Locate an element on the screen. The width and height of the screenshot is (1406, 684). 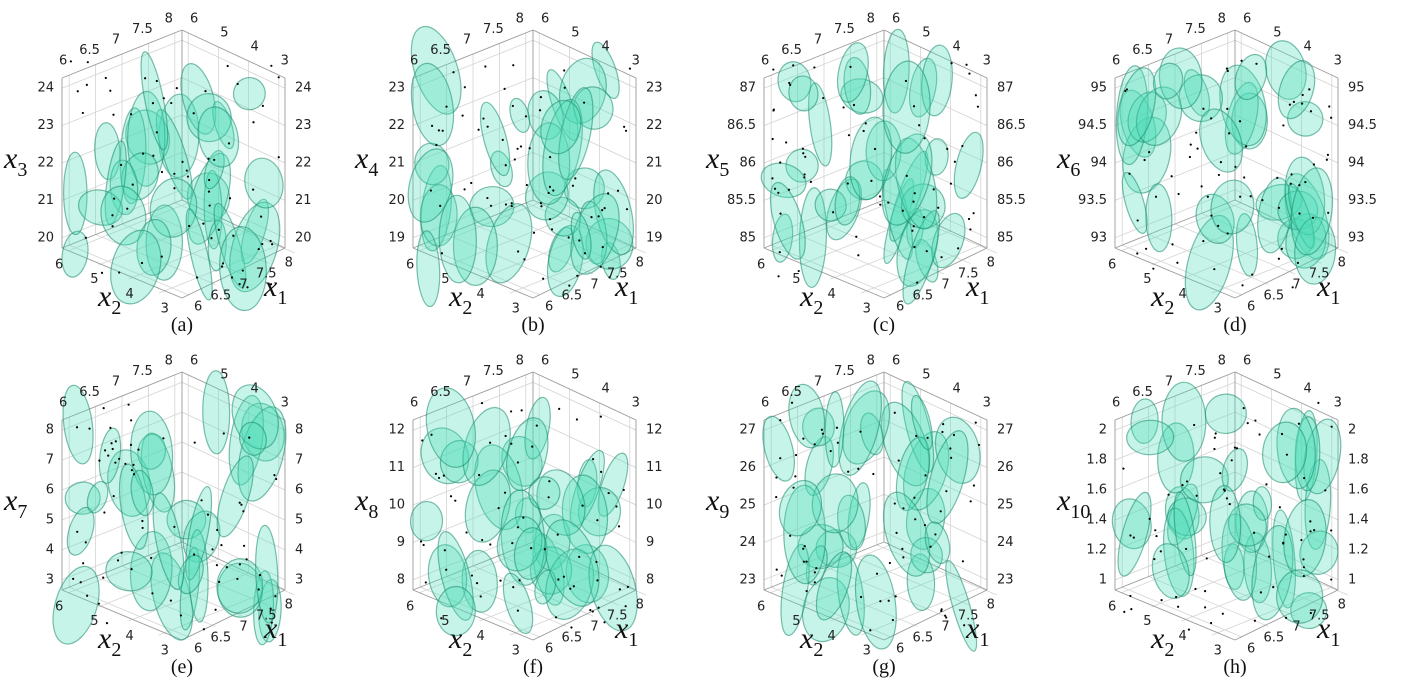
x2-tick-label: 3 is located at coordinates (987, 403).